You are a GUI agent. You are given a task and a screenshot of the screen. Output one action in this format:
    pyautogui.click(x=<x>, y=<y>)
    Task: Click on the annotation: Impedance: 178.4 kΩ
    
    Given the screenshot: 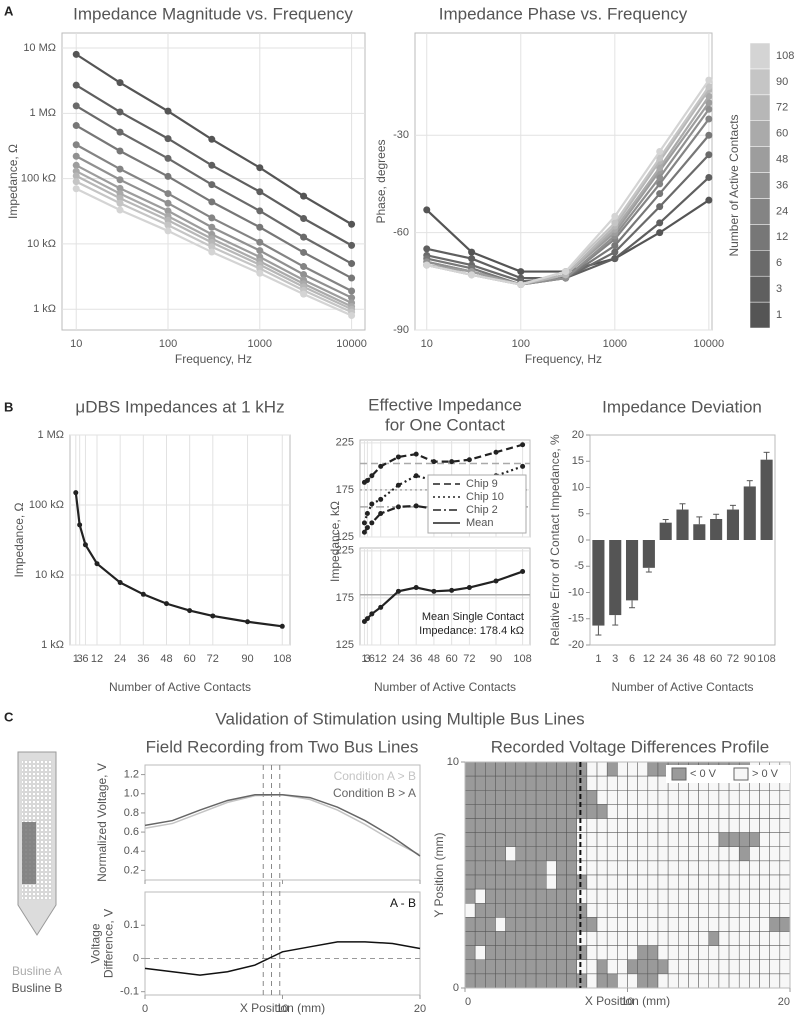 What is the action you would take?
    pyautogui.click(x=471, y=631)
    